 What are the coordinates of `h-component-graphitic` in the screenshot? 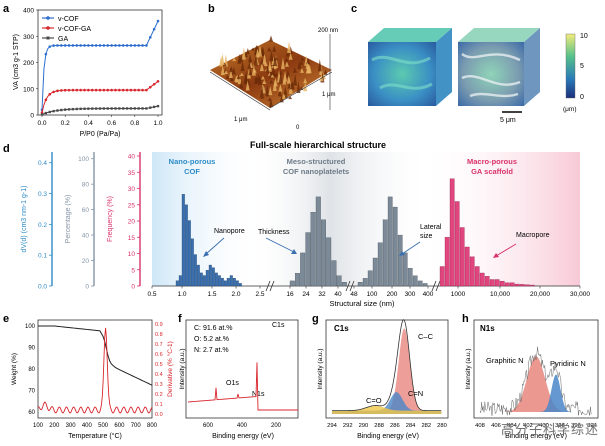 It's located at (536, 384).